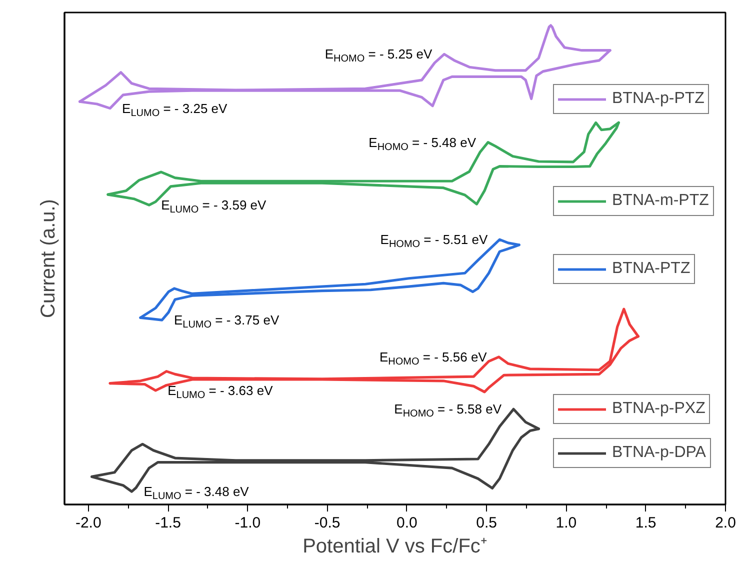 The width and height of the screenshot is (737, 572). I want to click on x-tick-label: 1.0, so click(566, 523).